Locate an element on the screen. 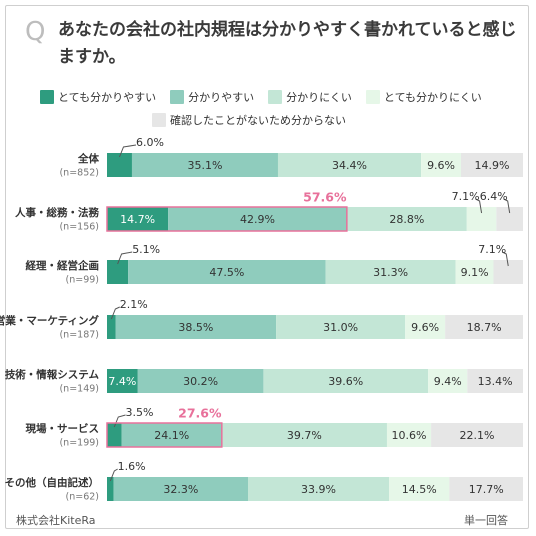 Image resolution: width=536 pixels, height=536 pixels. category-label: 全体 is located at coordinates (88, 158).